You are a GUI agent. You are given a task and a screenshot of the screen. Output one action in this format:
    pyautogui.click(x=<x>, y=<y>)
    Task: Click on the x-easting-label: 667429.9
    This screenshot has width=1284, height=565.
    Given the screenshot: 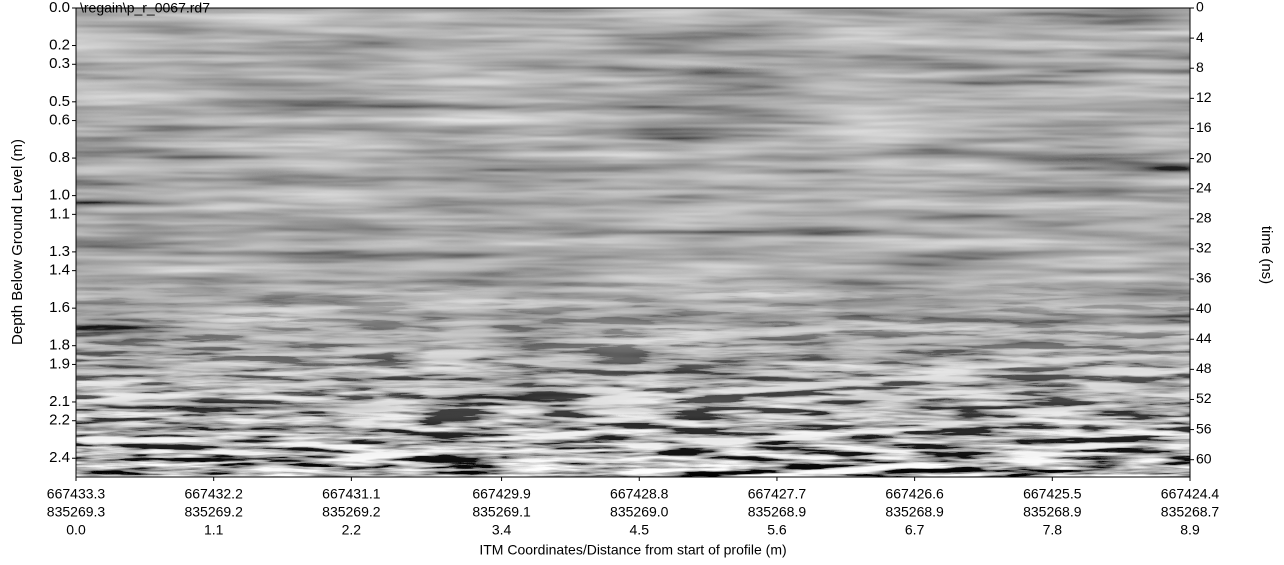 What is the action you would take?
    pyautogui.click(x=501, y=494)
    